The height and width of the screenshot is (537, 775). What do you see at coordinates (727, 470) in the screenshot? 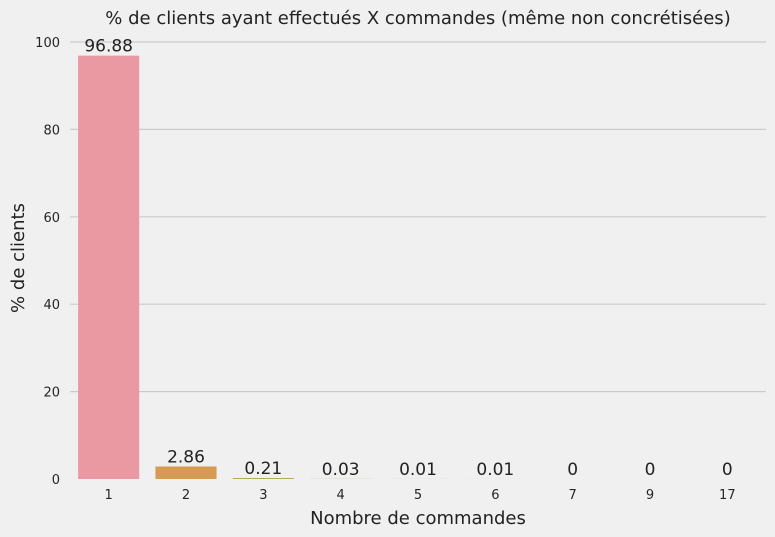
I see `data-label-17: 0` at bounding box center [727, 470].